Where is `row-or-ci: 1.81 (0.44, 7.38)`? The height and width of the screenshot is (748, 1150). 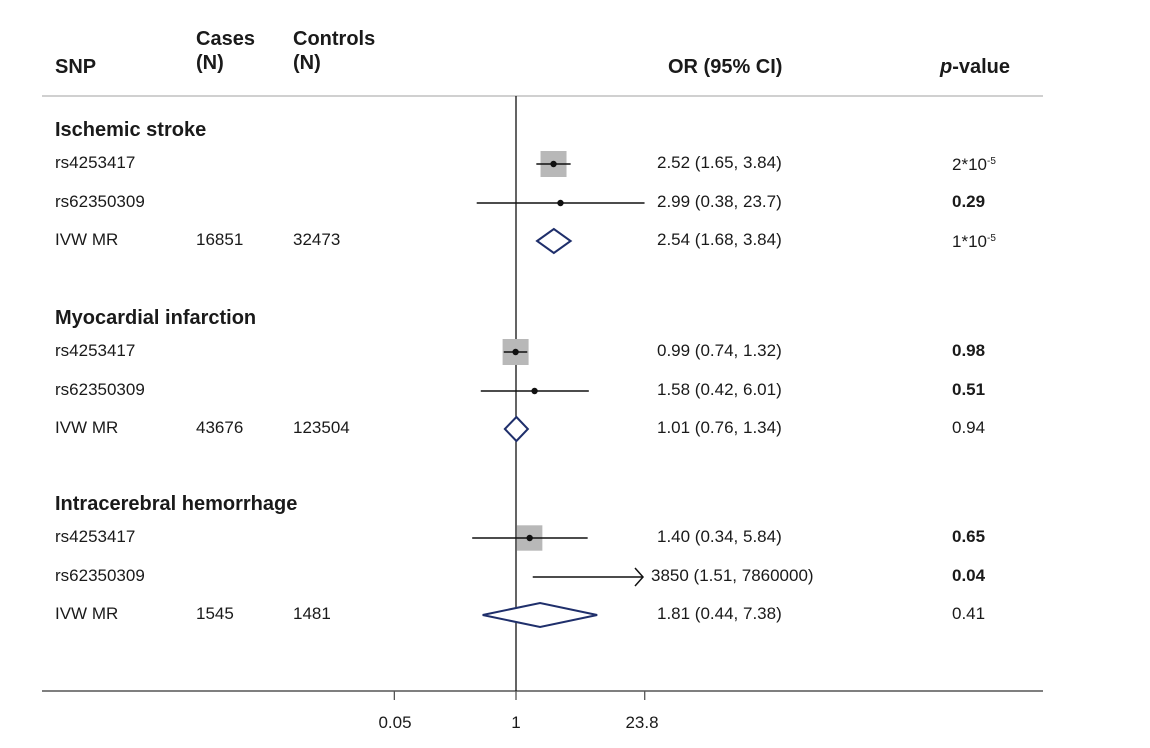
row-or-ci: 1.81 (0.44, 7.38) is located at coordinates (719, 613).